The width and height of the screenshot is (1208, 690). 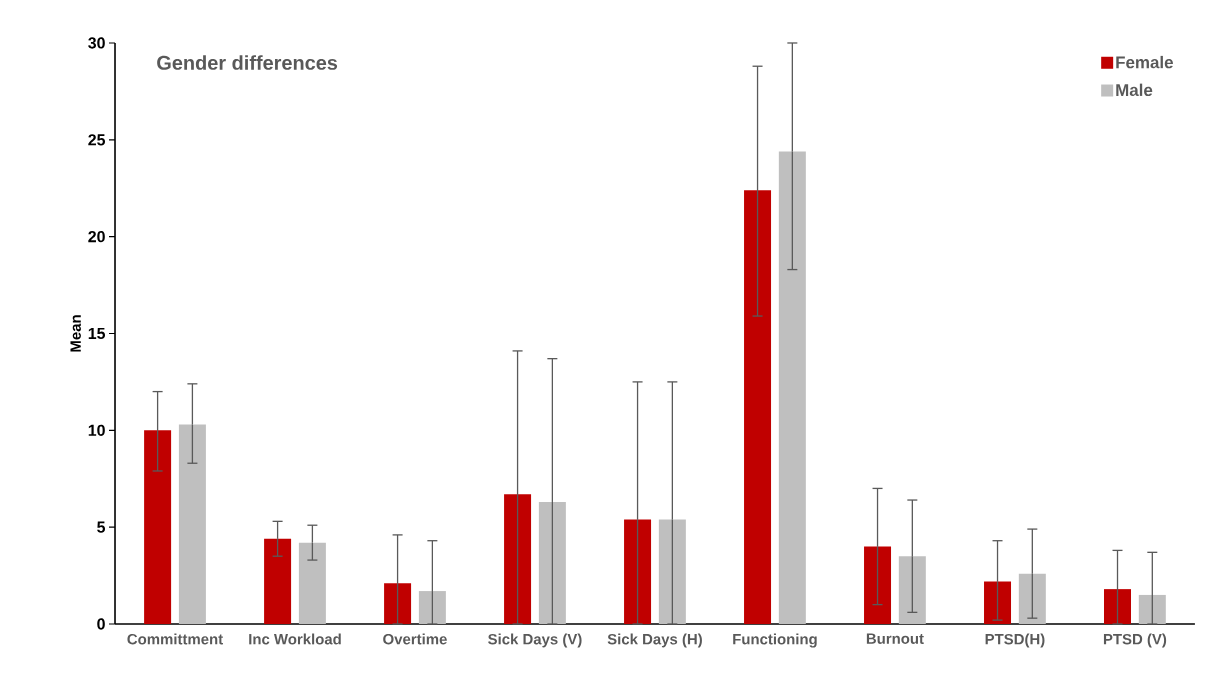 I want to click on y-tick-label: 30, so click(x=96, y=43).